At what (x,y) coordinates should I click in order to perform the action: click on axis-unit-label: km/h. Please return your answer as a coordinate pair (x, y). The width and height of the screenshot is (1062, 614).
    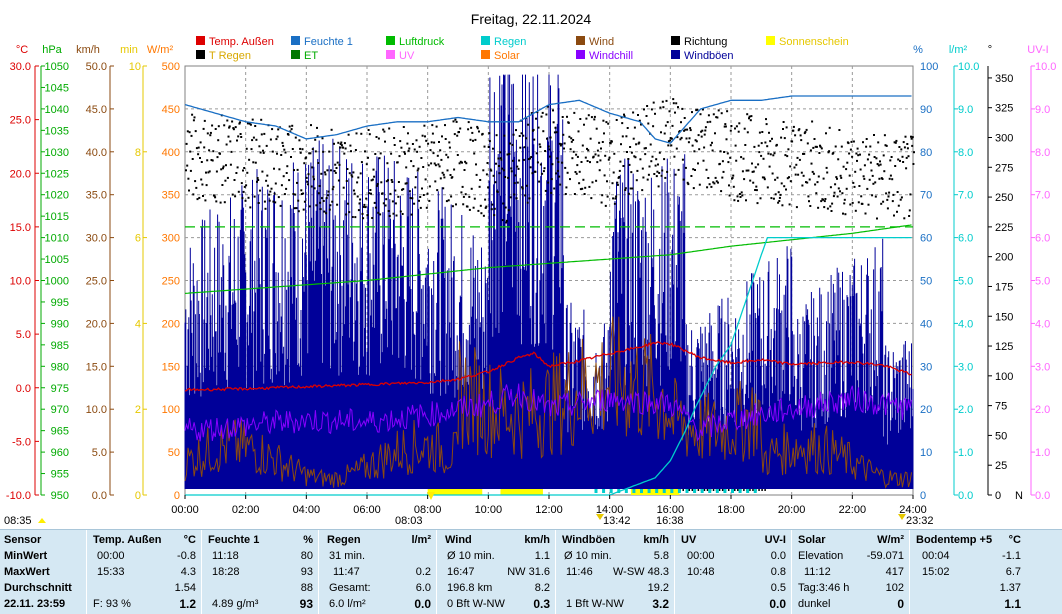
    Looking at the image, I should click on (88, 50).